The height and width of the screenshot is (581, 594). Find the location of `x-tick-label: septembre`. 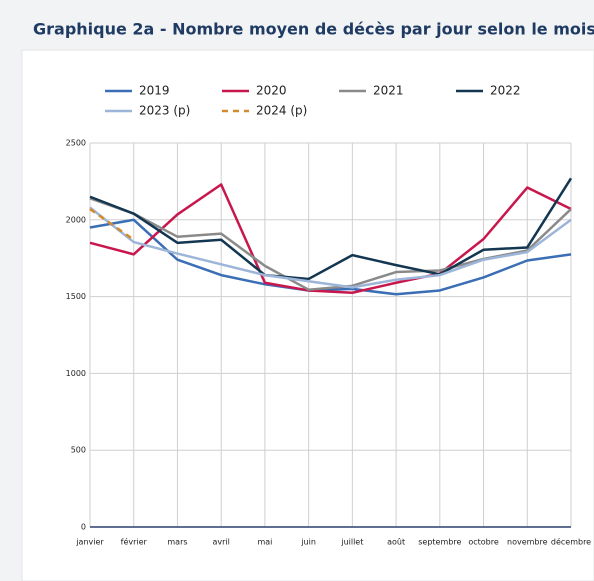

x-tick-label: septembre is located at coordinates (439, 542).